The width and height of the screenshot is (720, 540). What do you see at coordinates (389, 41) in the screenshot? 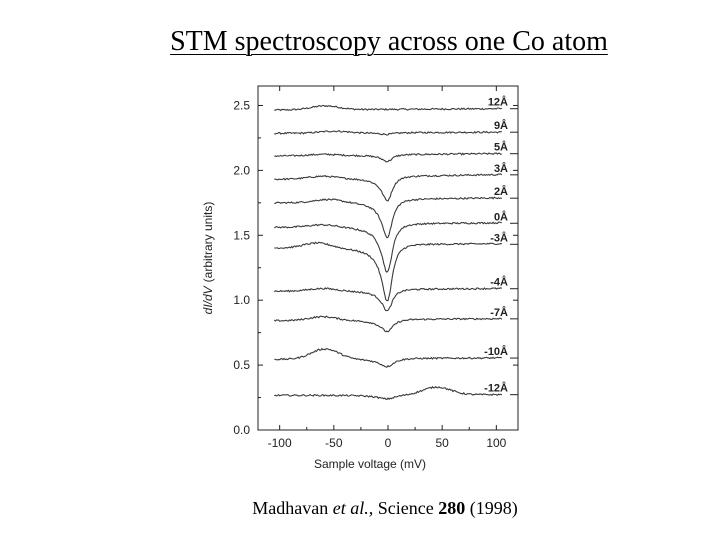
I see `slide-title: STM spectroscopy across one Co atom` at bounding box center [389, 41].